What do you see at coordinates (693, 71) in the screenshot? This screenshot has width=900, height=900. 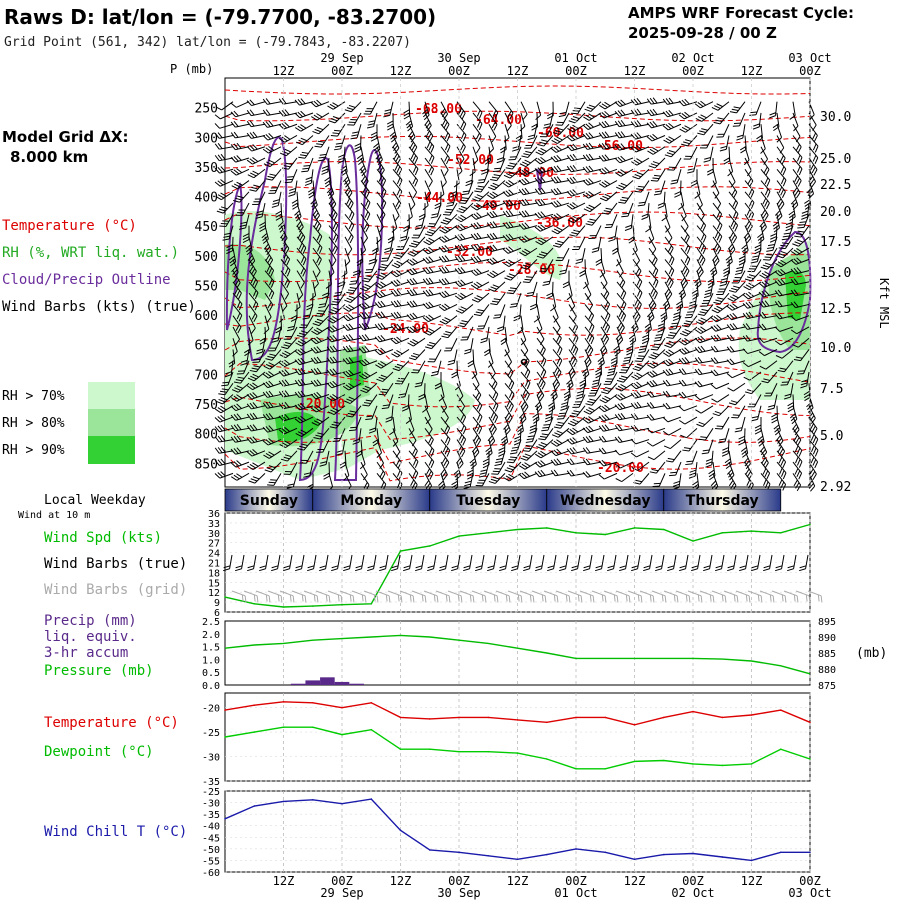 I see `top-hour-label: 00Z` at bounding box center [693, 71].